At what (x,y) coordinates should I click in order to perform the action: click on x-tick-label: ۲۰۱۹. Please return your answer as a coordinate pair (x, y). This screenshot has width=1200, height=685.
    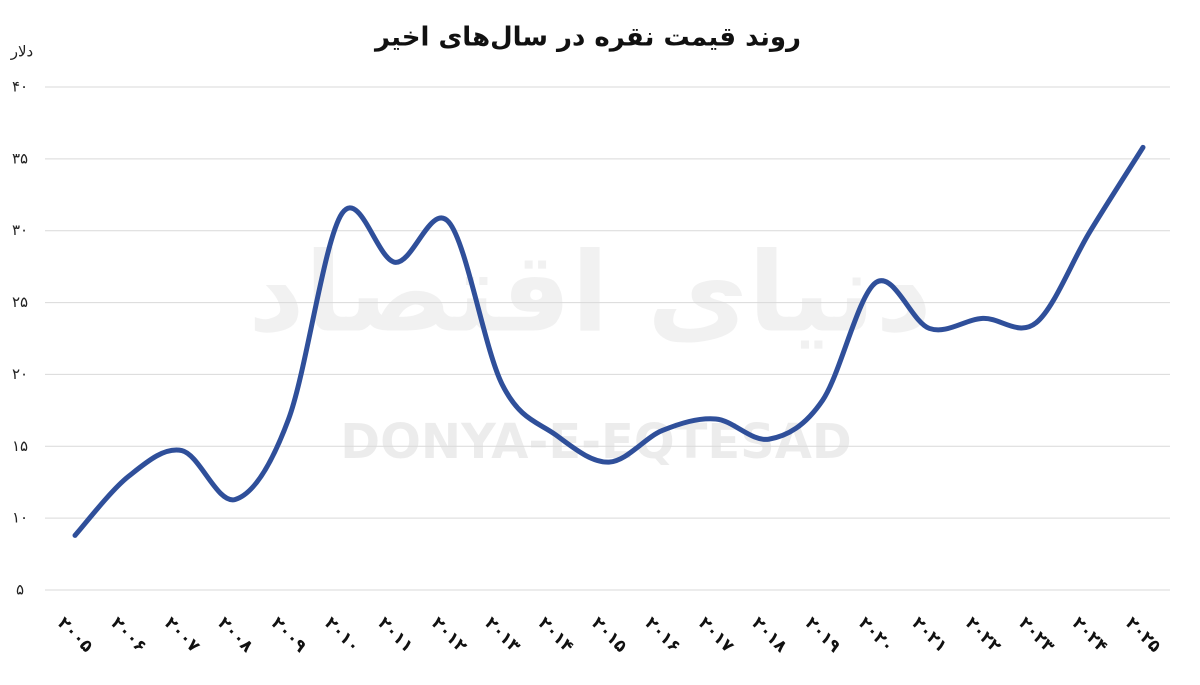
    Looking at the image, I should click on (823, 635).